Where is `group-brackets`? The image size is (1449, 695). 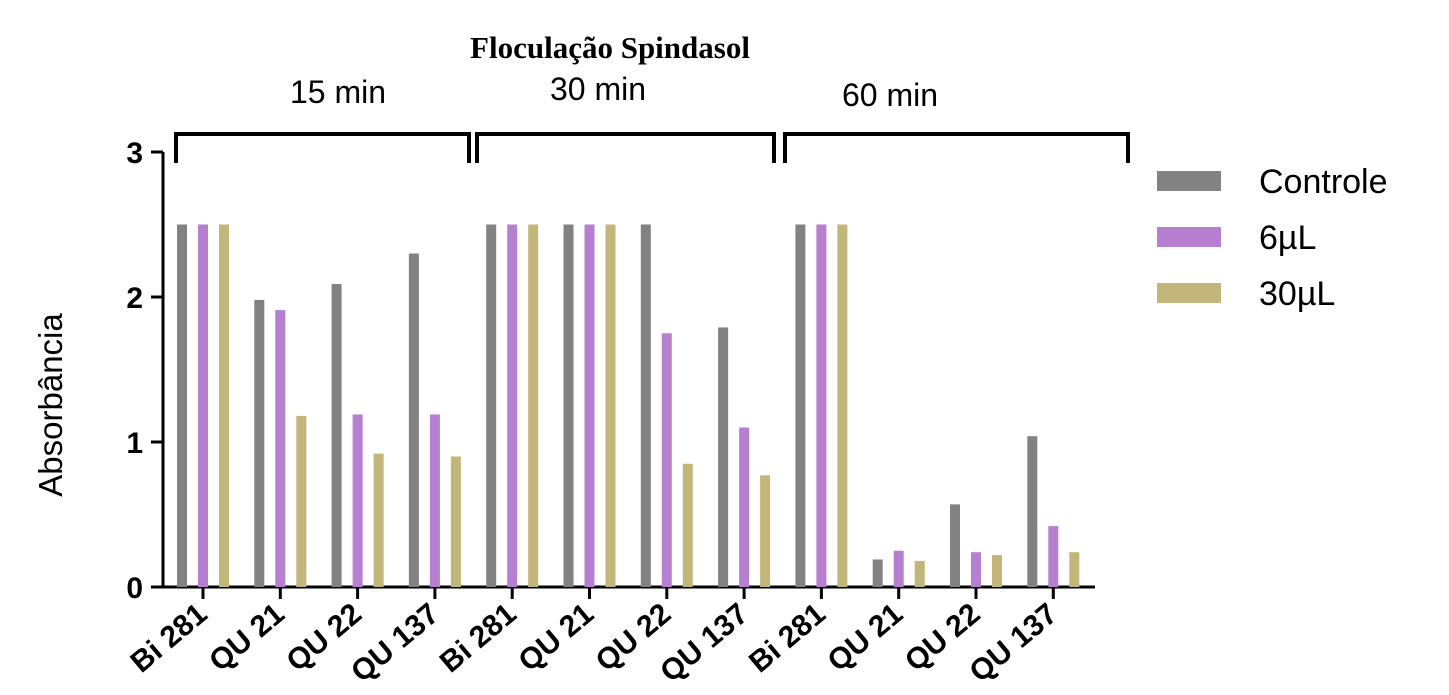 group-brackets is located at coordinates (652, 147).